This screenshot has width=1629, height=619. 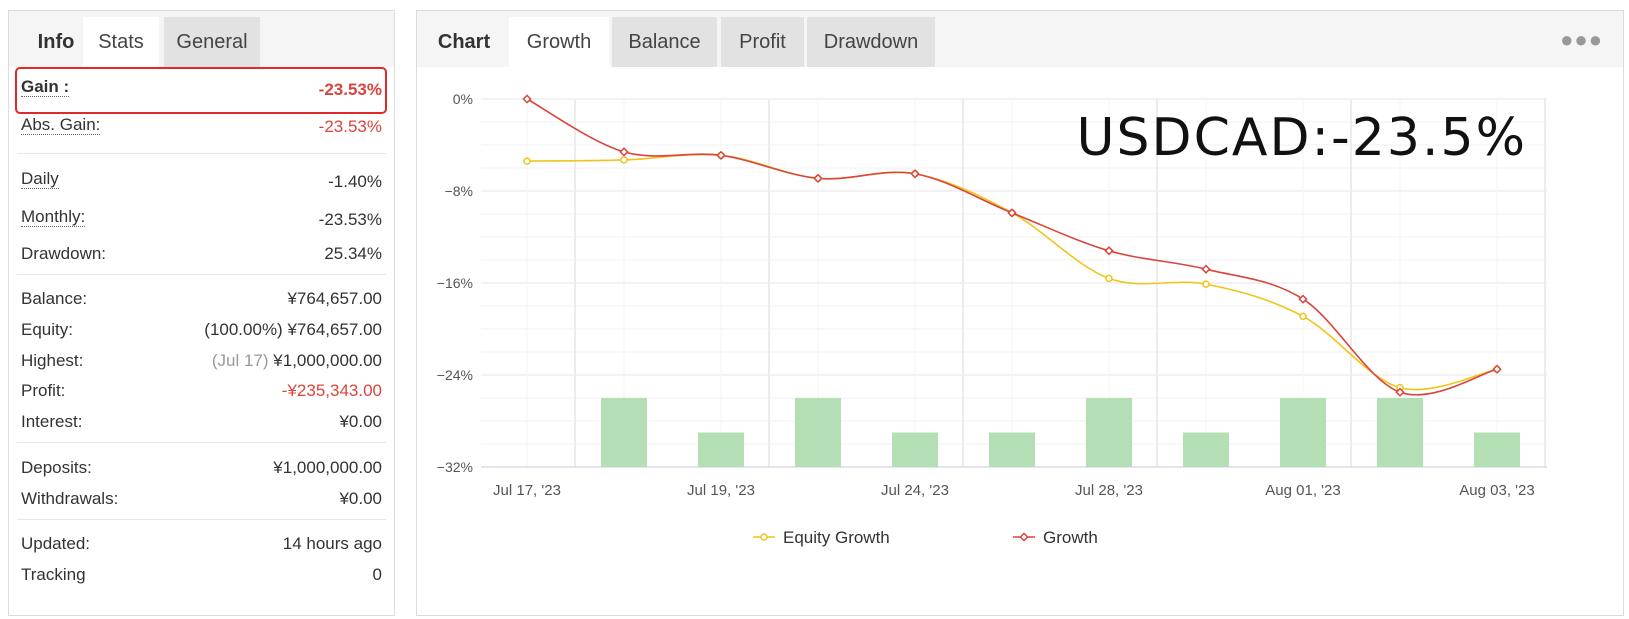 What do you see at coordinates (201, 421) in the screenshot?
I see `interest-row: Interest: ¥0.00` at bounding box center [201, 421].